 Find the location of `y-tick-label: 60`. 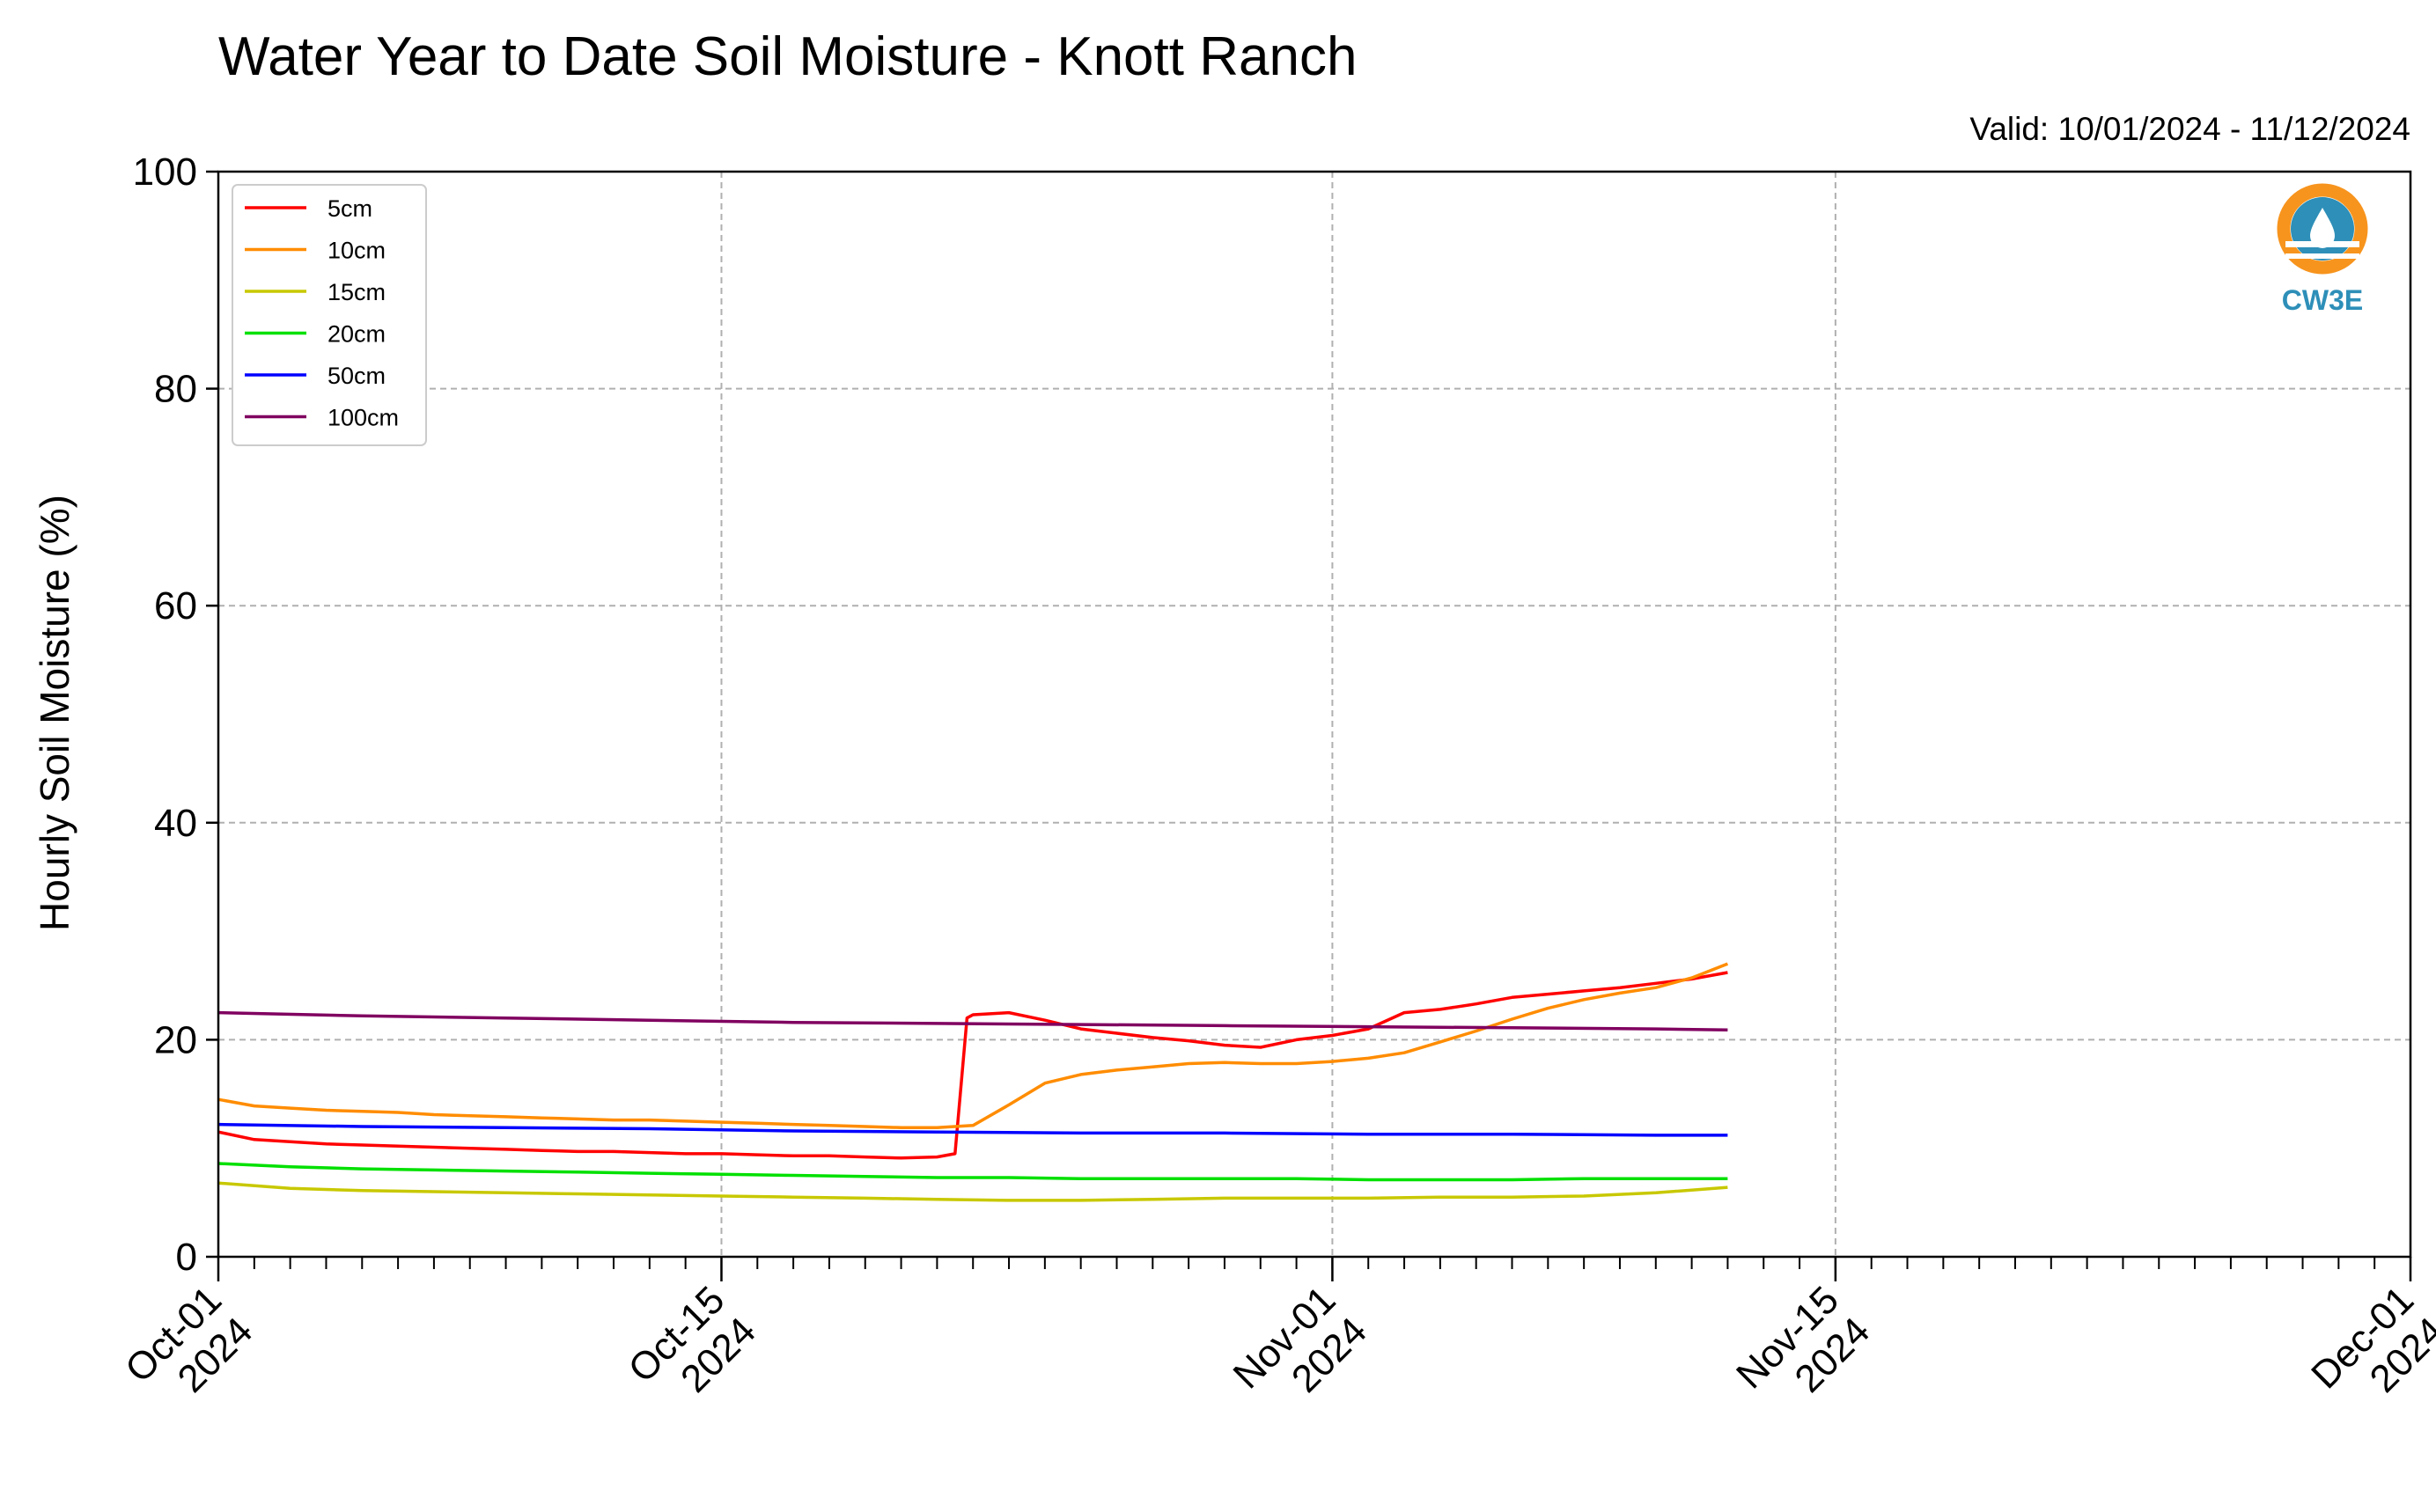

y-tick-label: 60 is located at coordinates (176, 606).